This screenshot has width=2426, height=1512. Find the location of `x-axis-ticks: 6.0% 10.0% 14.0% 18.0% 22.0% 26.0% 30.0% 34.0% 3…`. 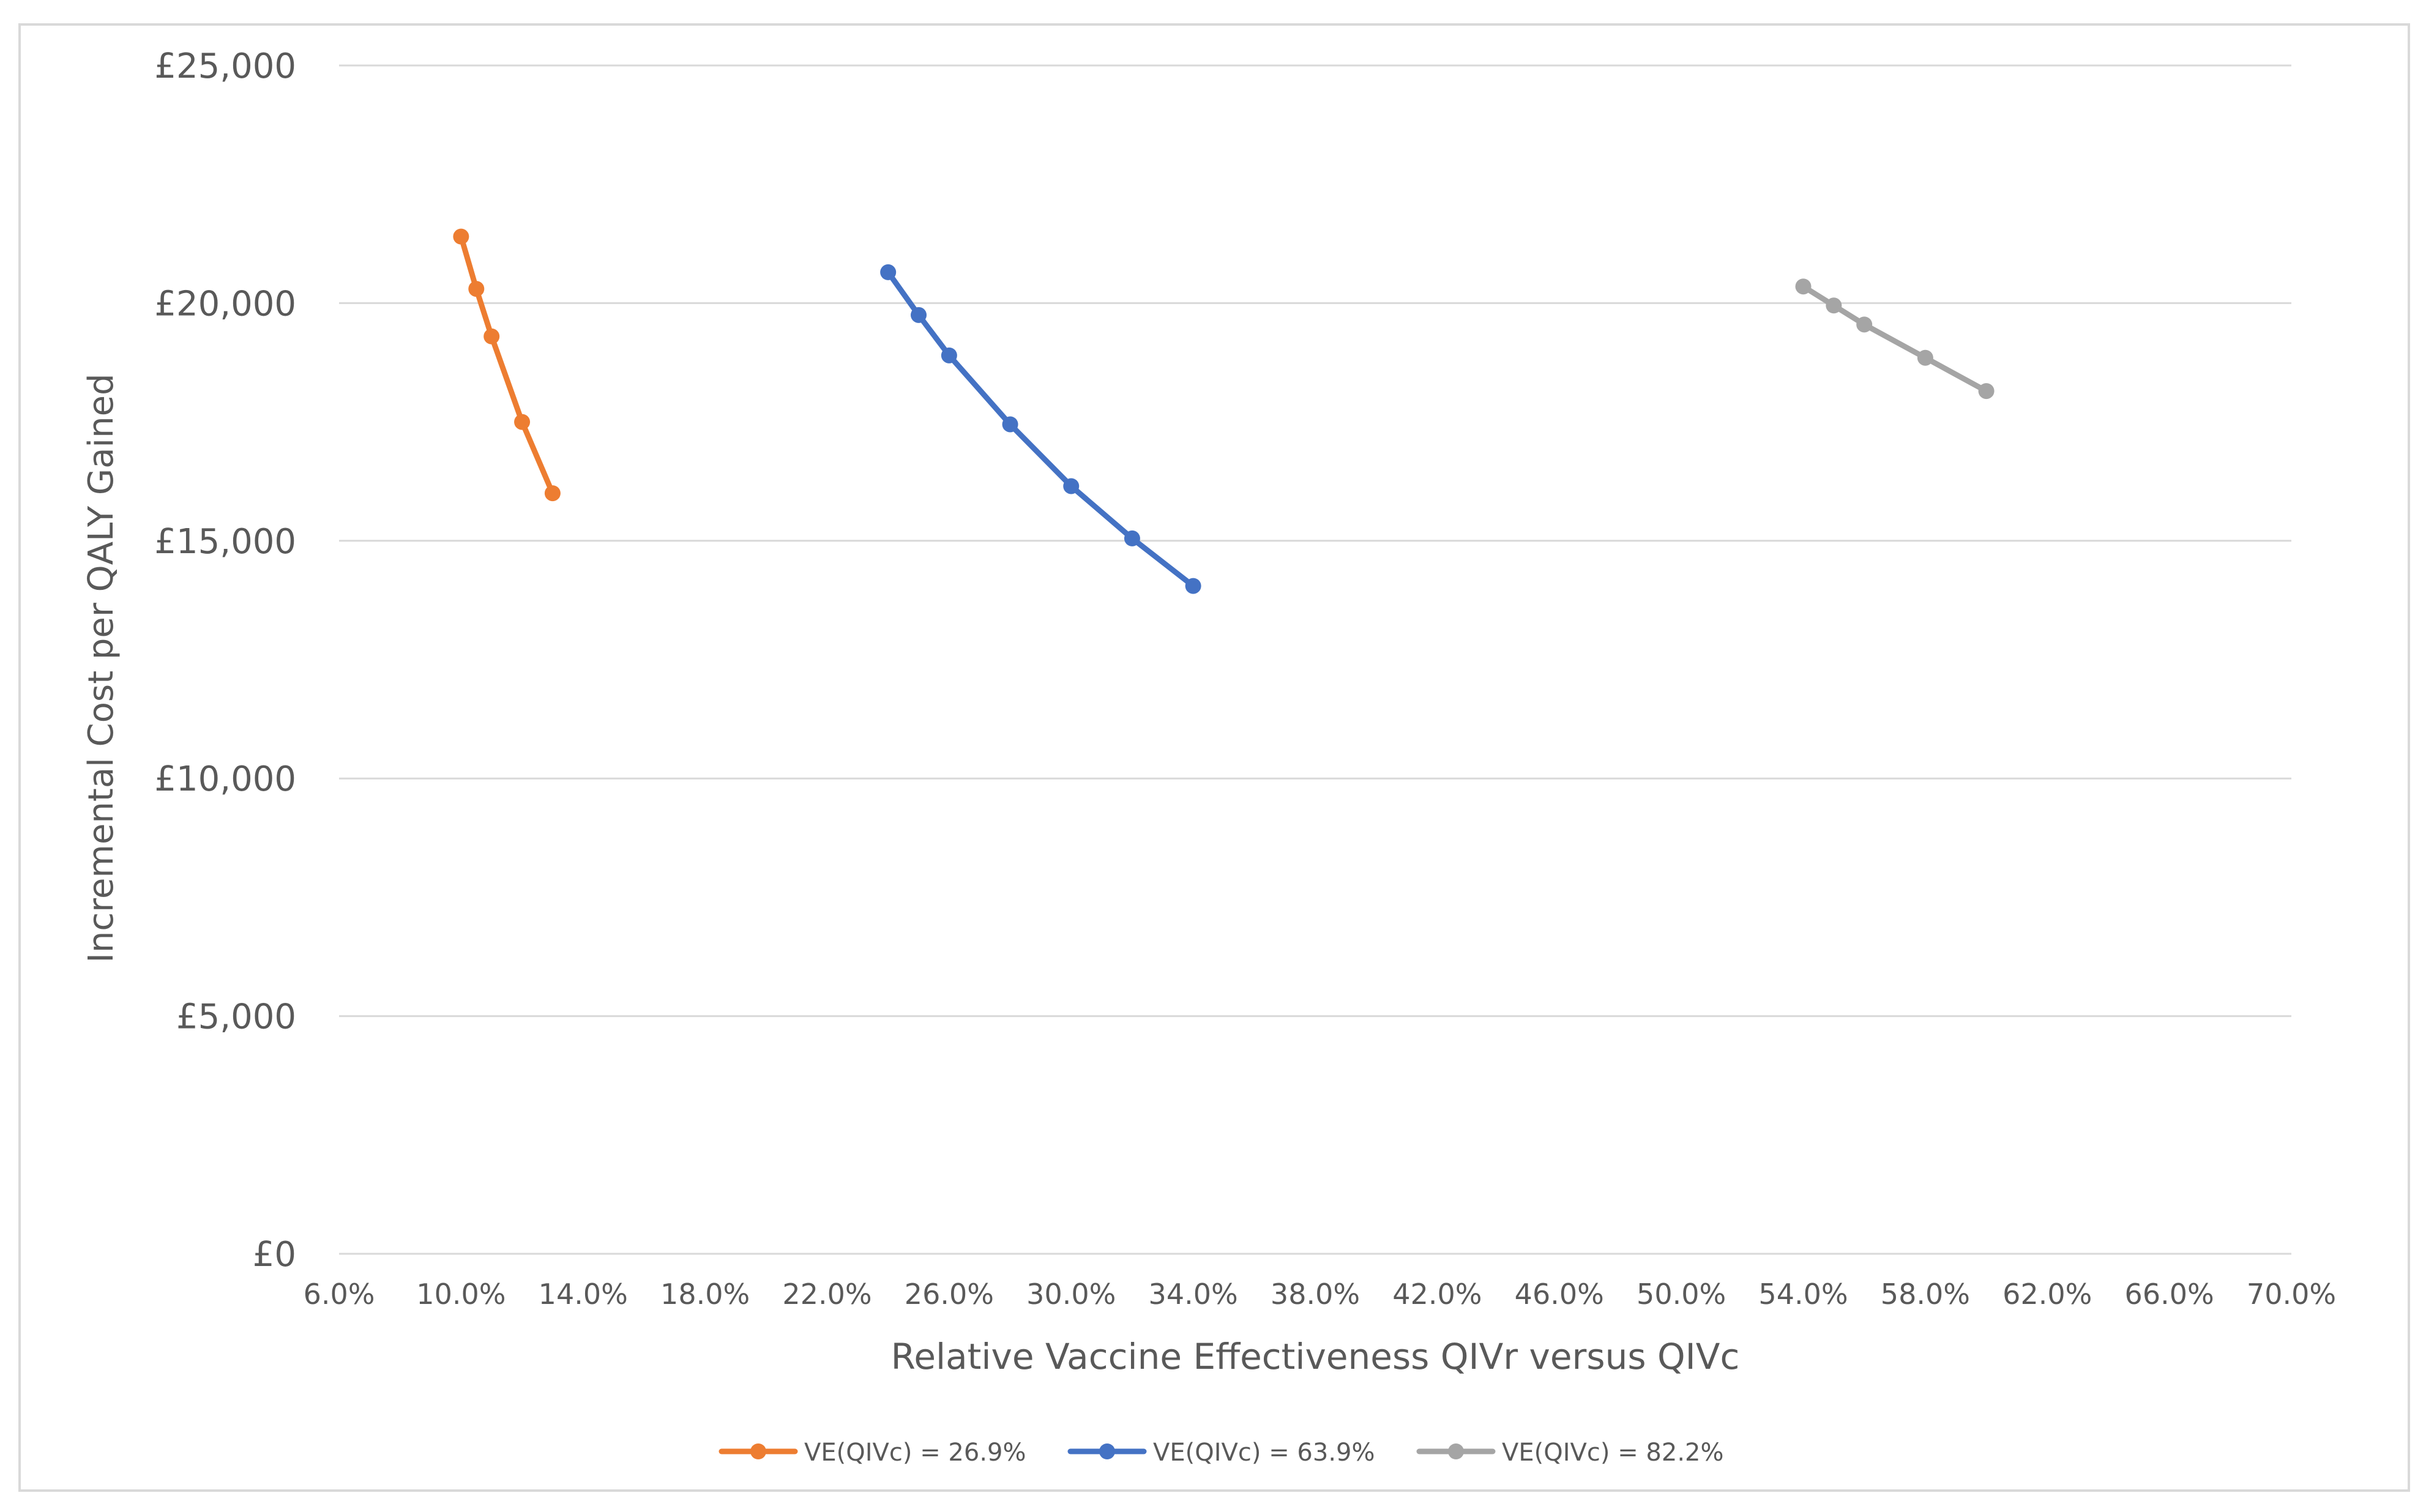

x-axis-ticks: 6.0% 10.0% 14.0% 18.0% 22.0% 26.0% 30.0% 34.0% 3… is located at coordinates (1320, 1295).